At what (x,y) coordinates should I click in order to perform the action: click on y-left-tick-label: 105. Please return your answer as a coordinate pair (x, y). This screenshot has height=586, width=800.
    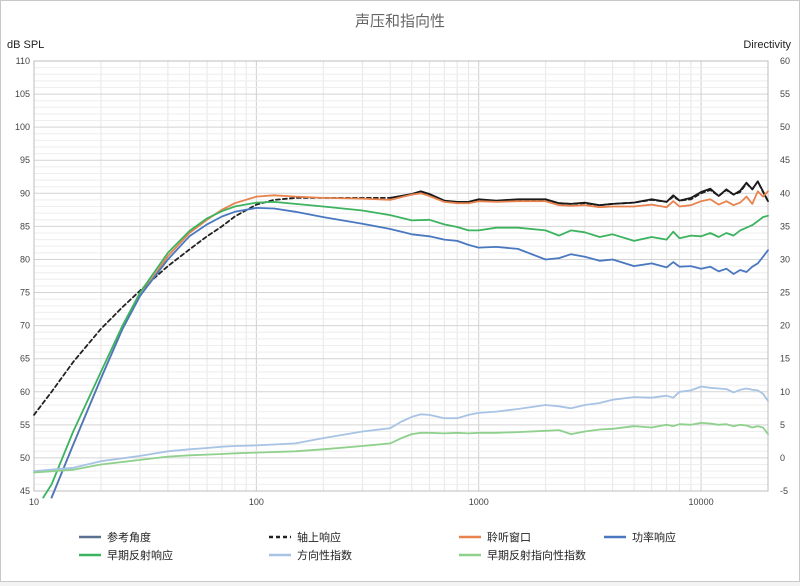
    Looking at the image, I should click on (22, 94).